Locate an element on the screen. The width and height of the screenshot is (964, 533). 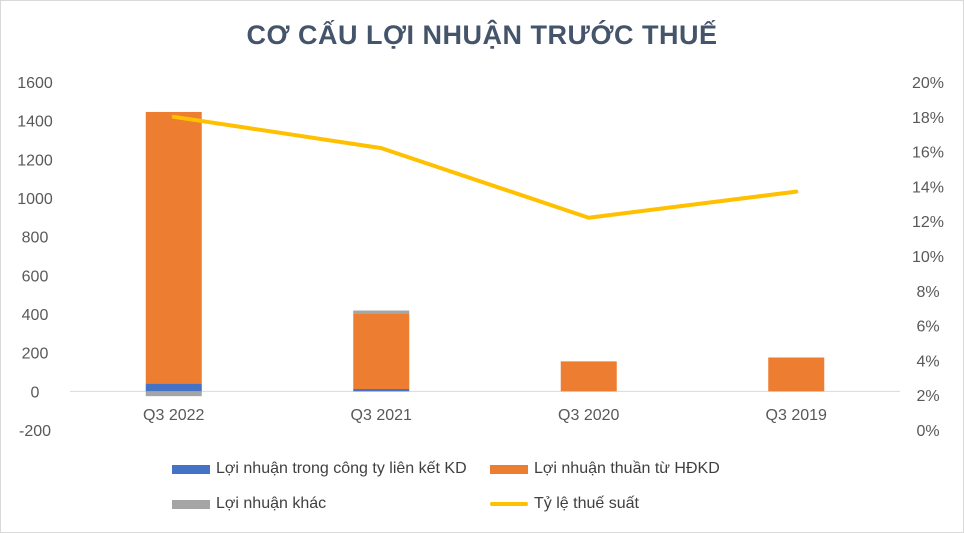
y-left-tick-label: -200 is located at coordinates (35, 431).